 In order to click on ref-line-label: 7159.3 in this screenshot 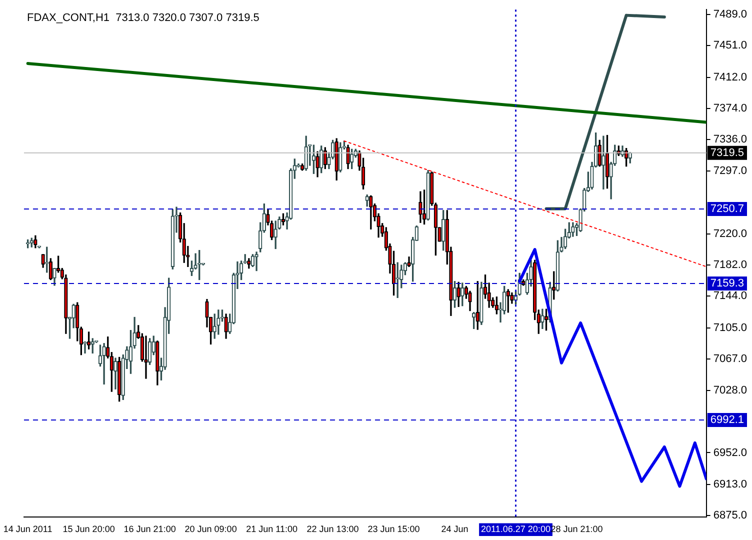, I will do `click(727, 284)`.